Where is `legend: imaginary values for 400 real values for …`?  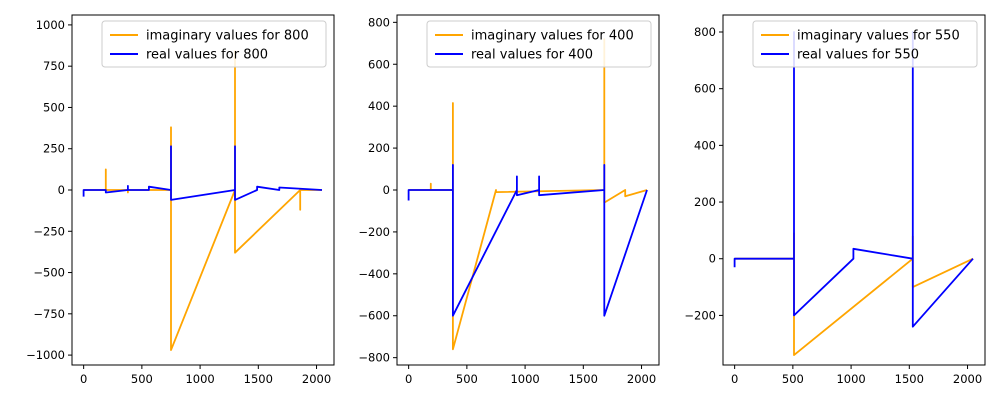
legend: imaginary values for 400 real values for … is located at coordinates (539, 44).